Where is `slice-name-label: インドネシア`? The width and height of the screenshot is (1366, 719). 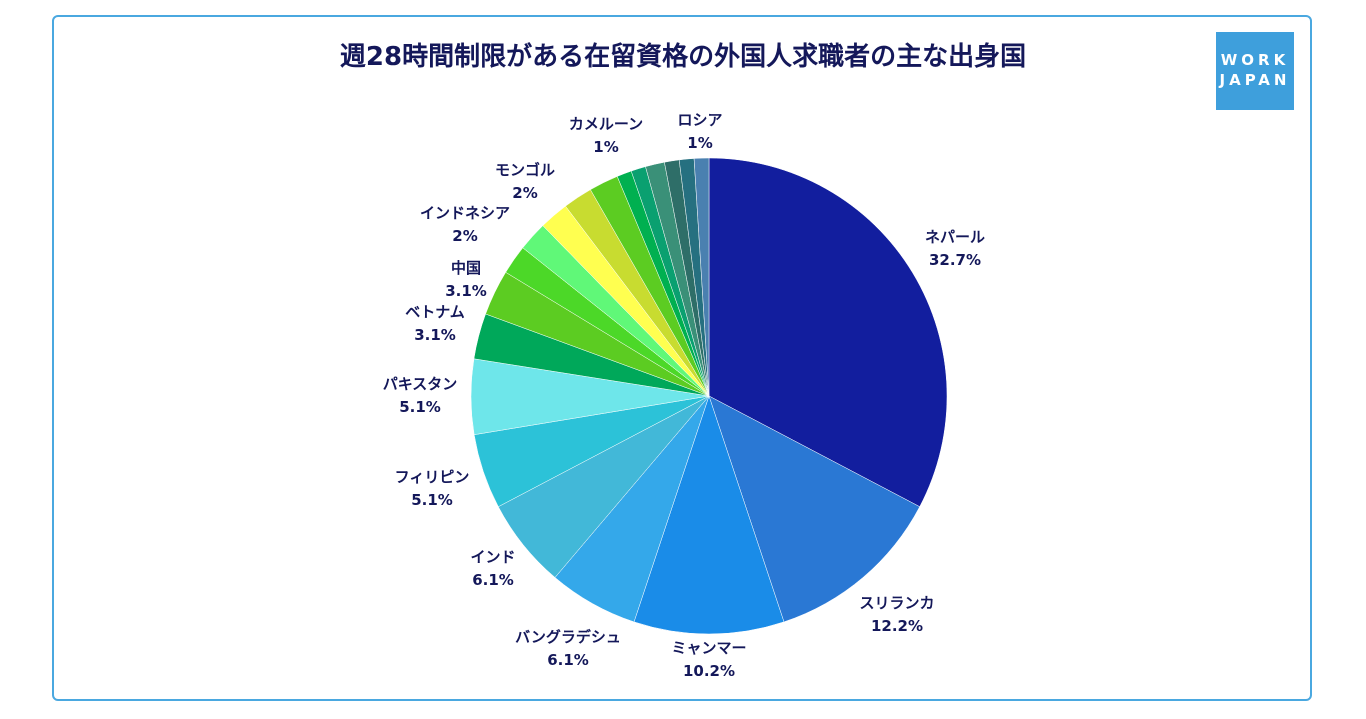
slice-name-label: インドネシア is located at coordinates (465, 213).